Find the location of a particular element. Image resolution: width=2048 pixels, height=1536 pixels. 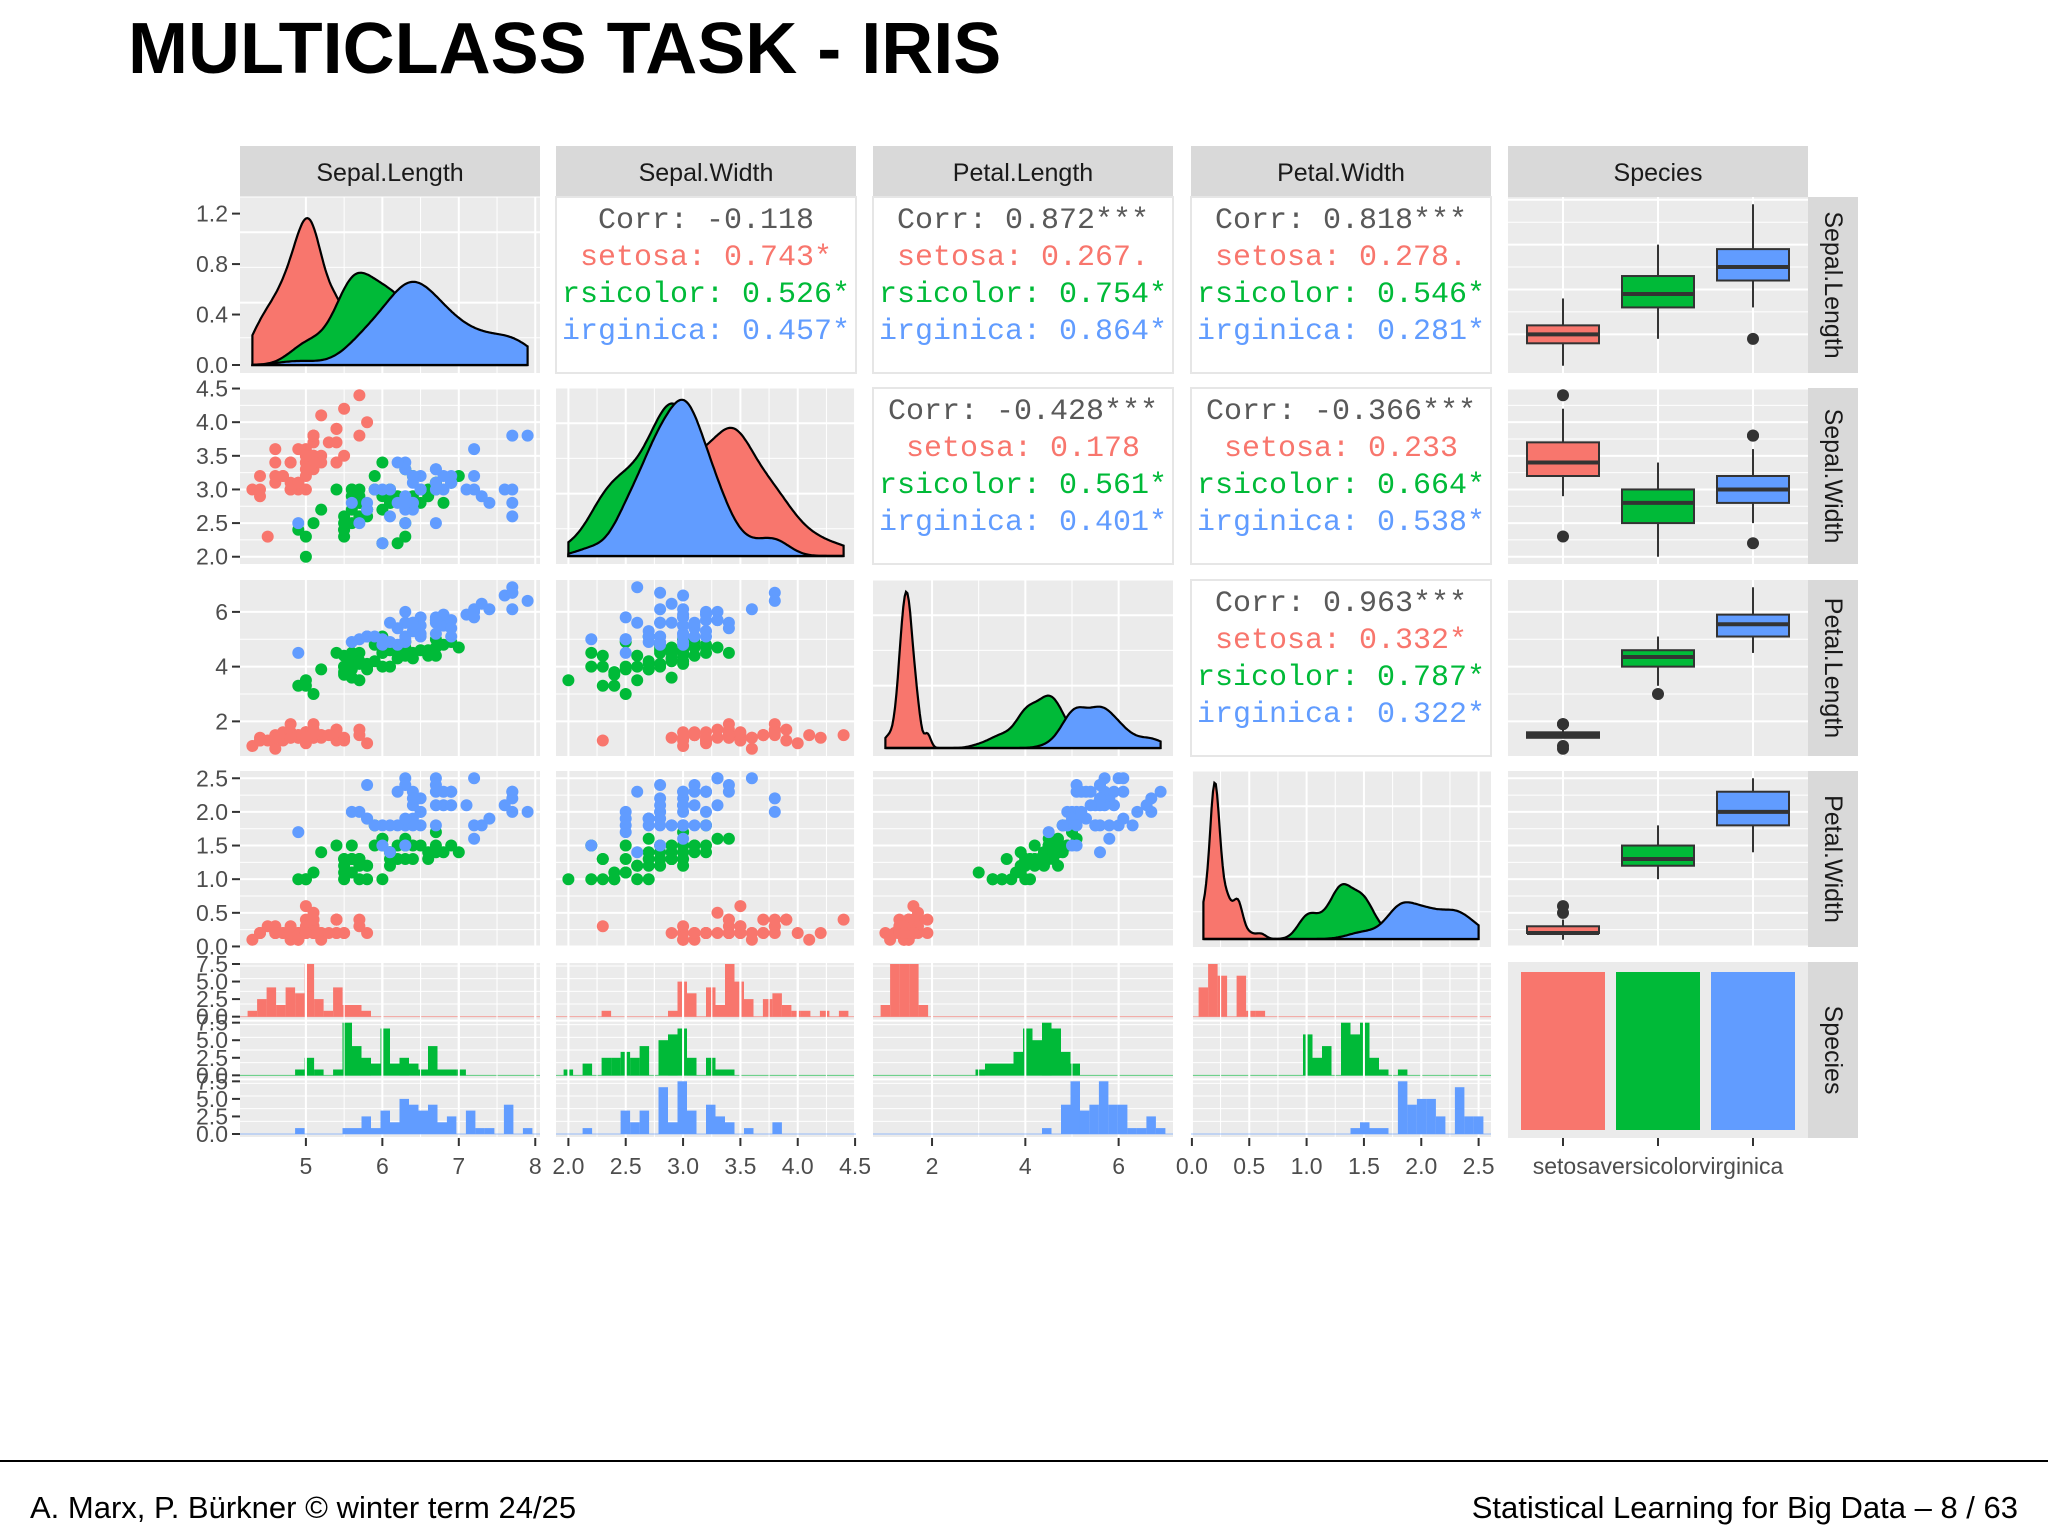

column-strip-label: Petal.Width is located at coordinates (1341, 173).